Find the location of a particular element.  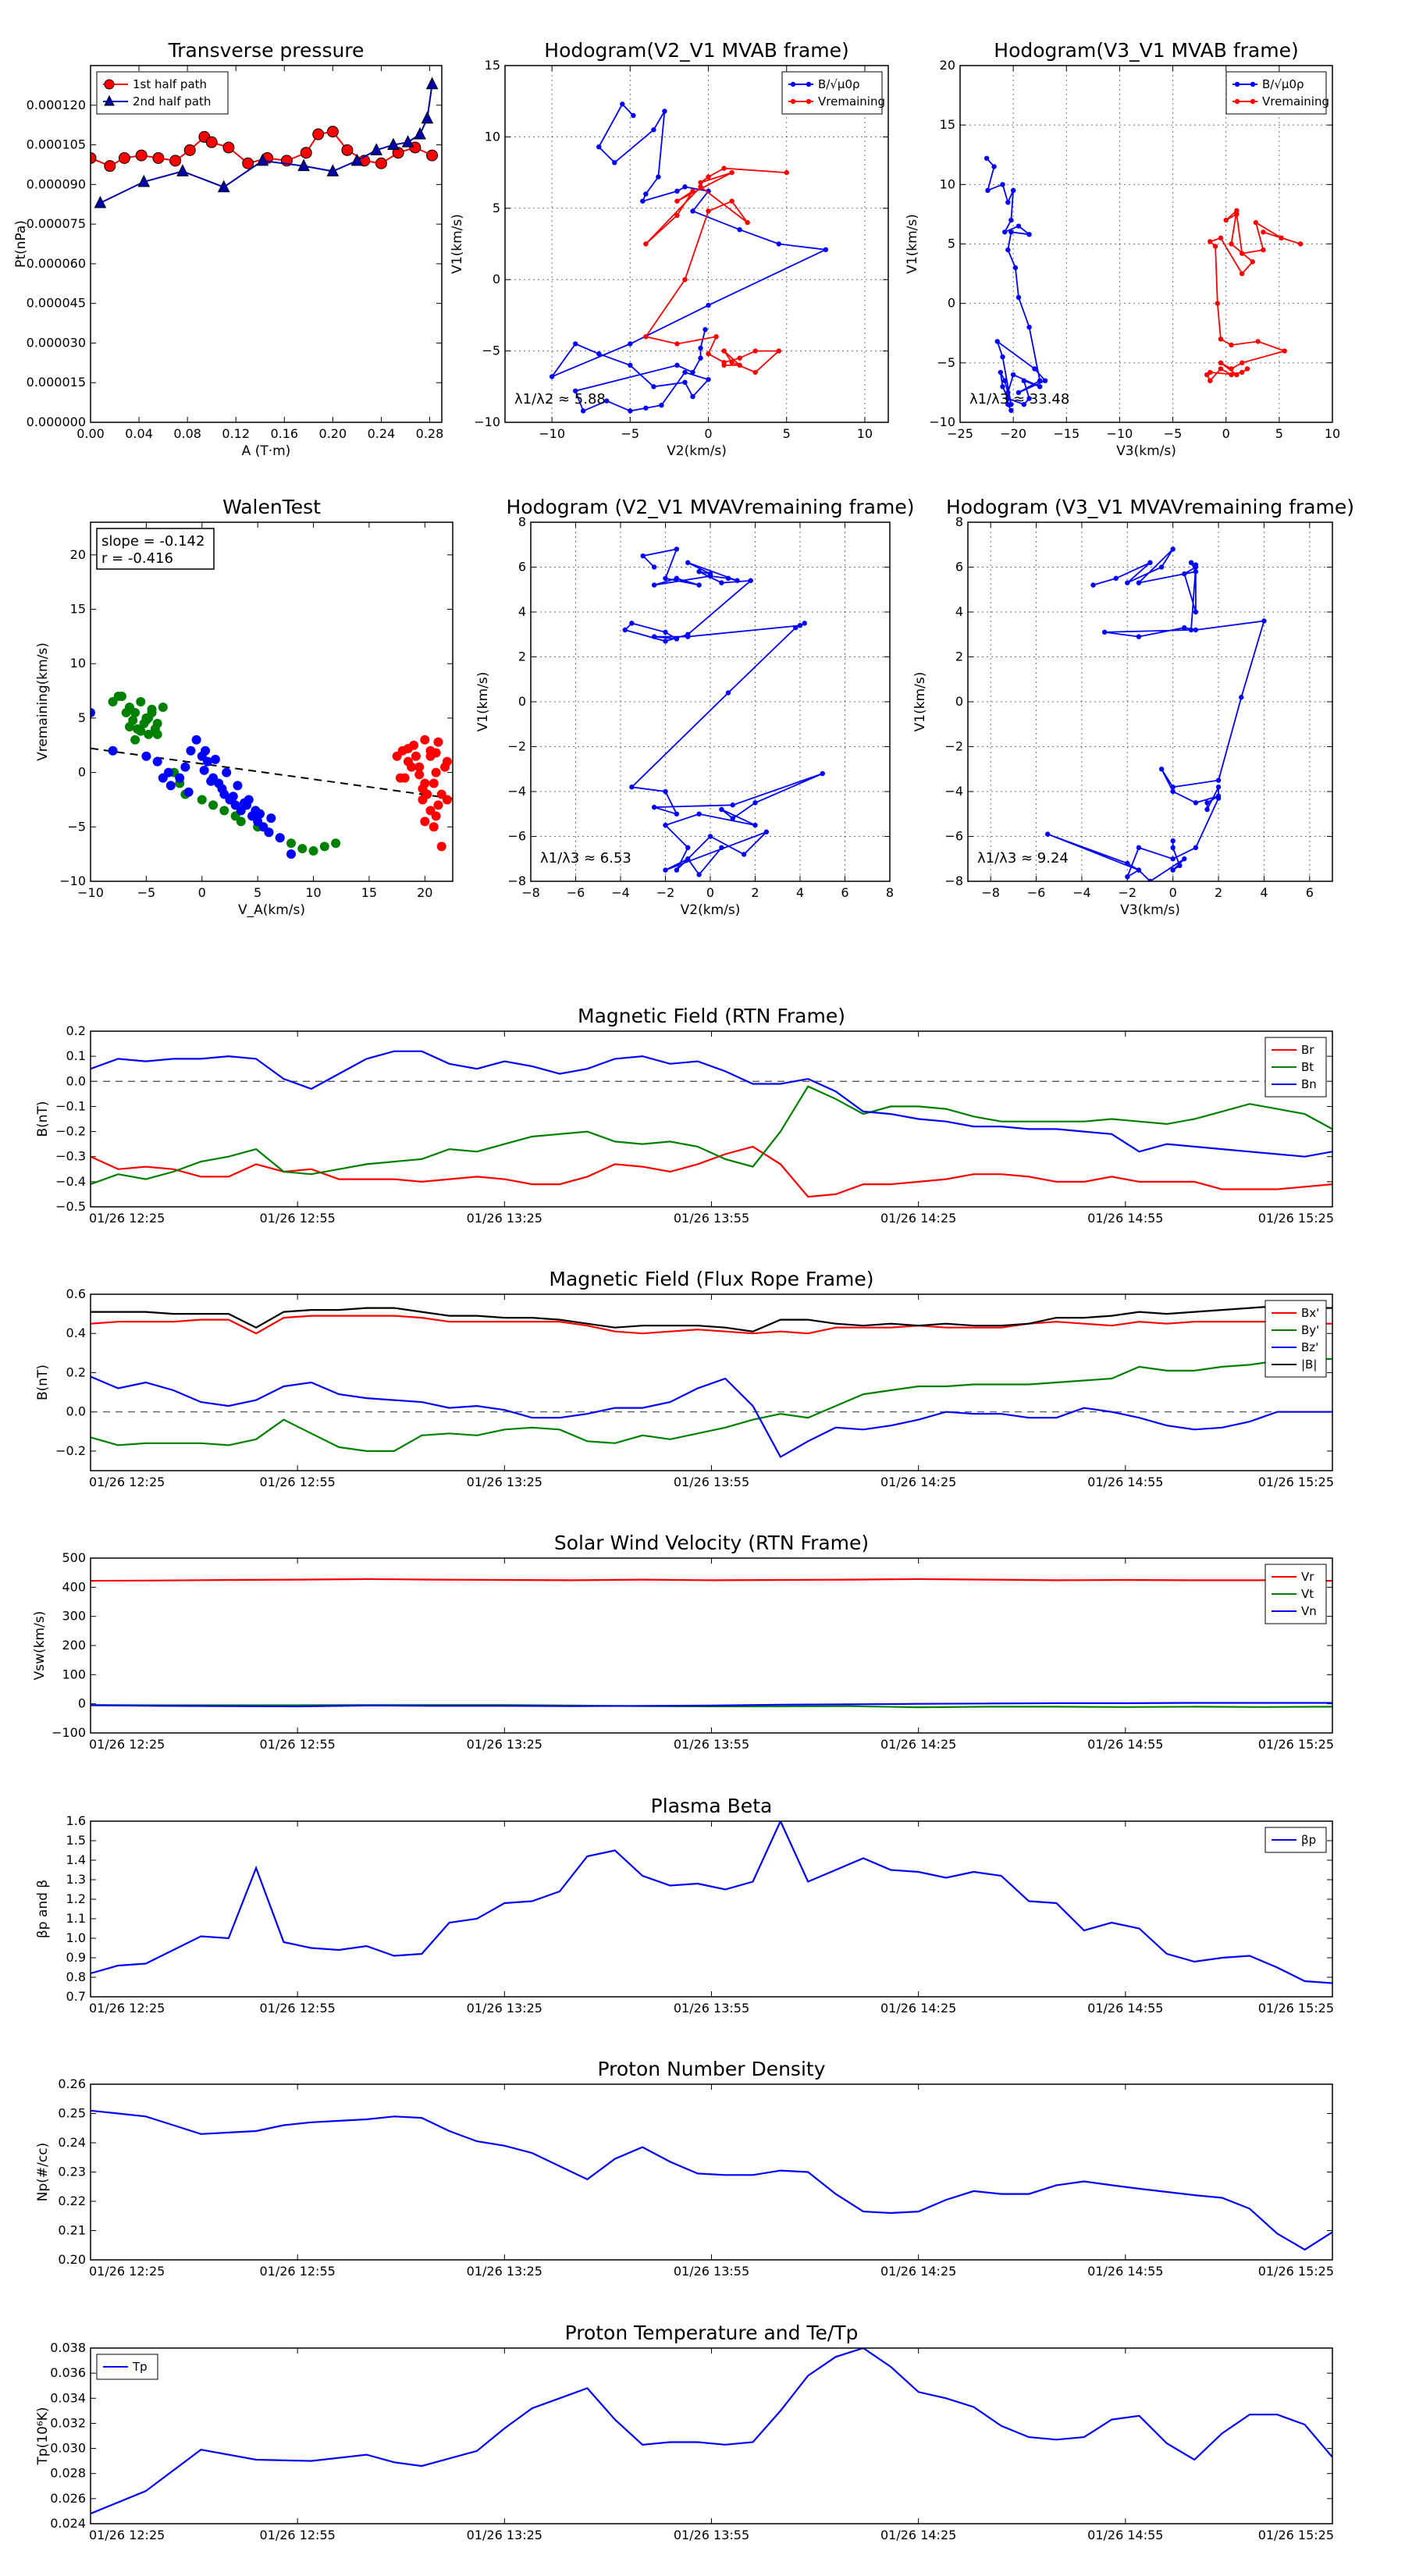

y-tick-label: 1.0 is located at coordinates (76, 1938).